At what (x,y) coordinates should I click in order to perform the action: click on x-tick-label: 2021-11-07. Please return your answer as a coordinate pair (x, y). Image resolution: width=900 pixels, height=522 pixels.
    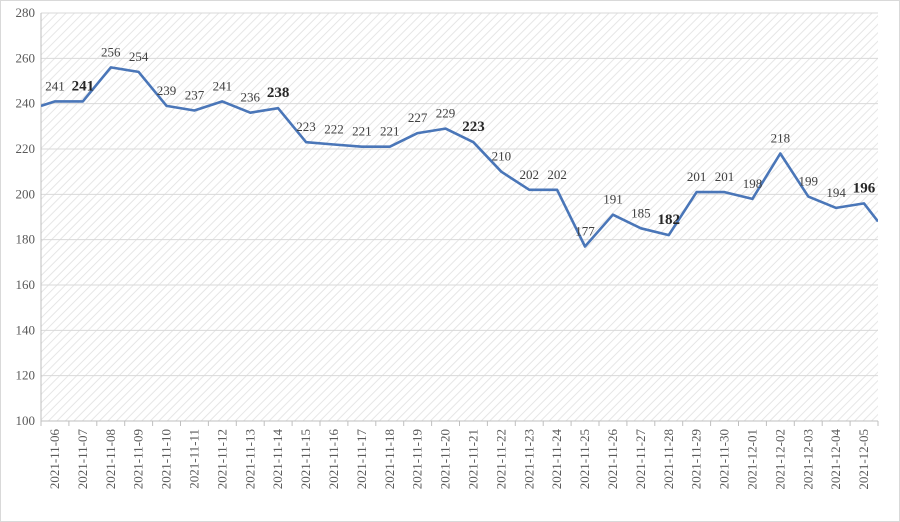
    Looking at the image, I should click on (82, 459).